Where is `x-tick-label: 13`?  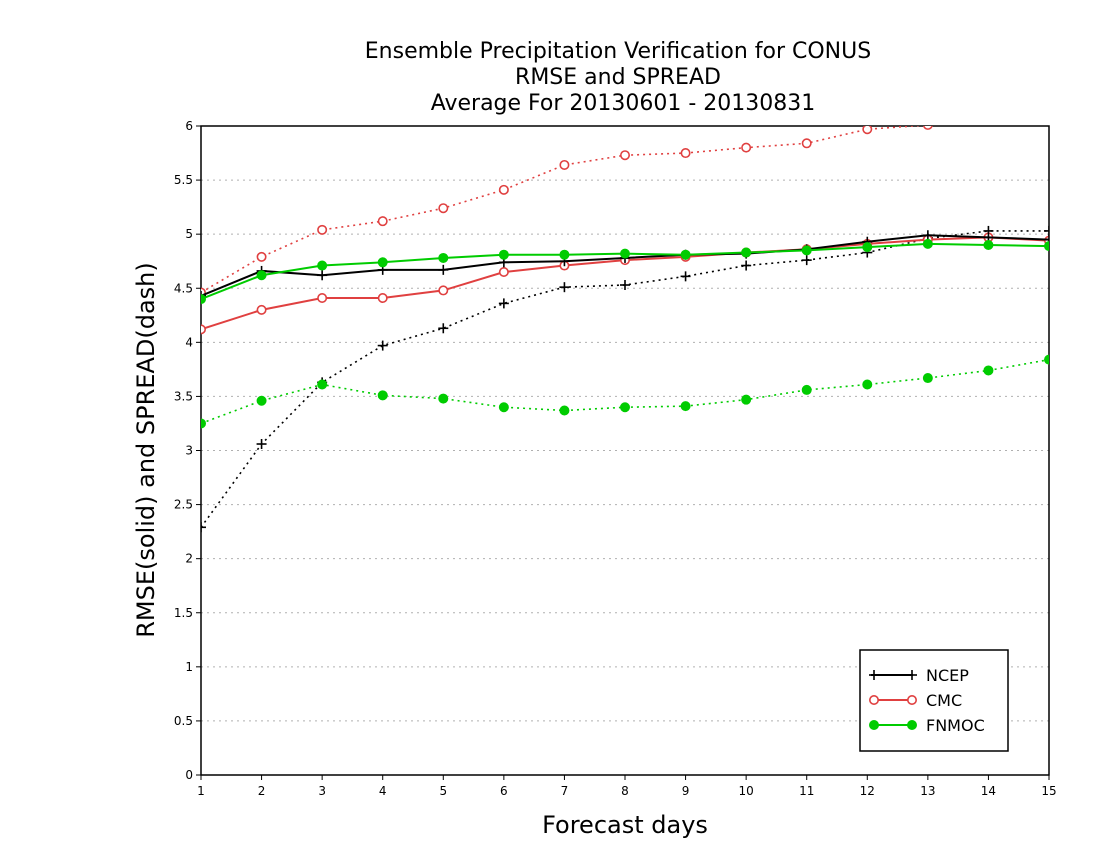 x-tick-label: 13 is located at coordinates (927, 791).